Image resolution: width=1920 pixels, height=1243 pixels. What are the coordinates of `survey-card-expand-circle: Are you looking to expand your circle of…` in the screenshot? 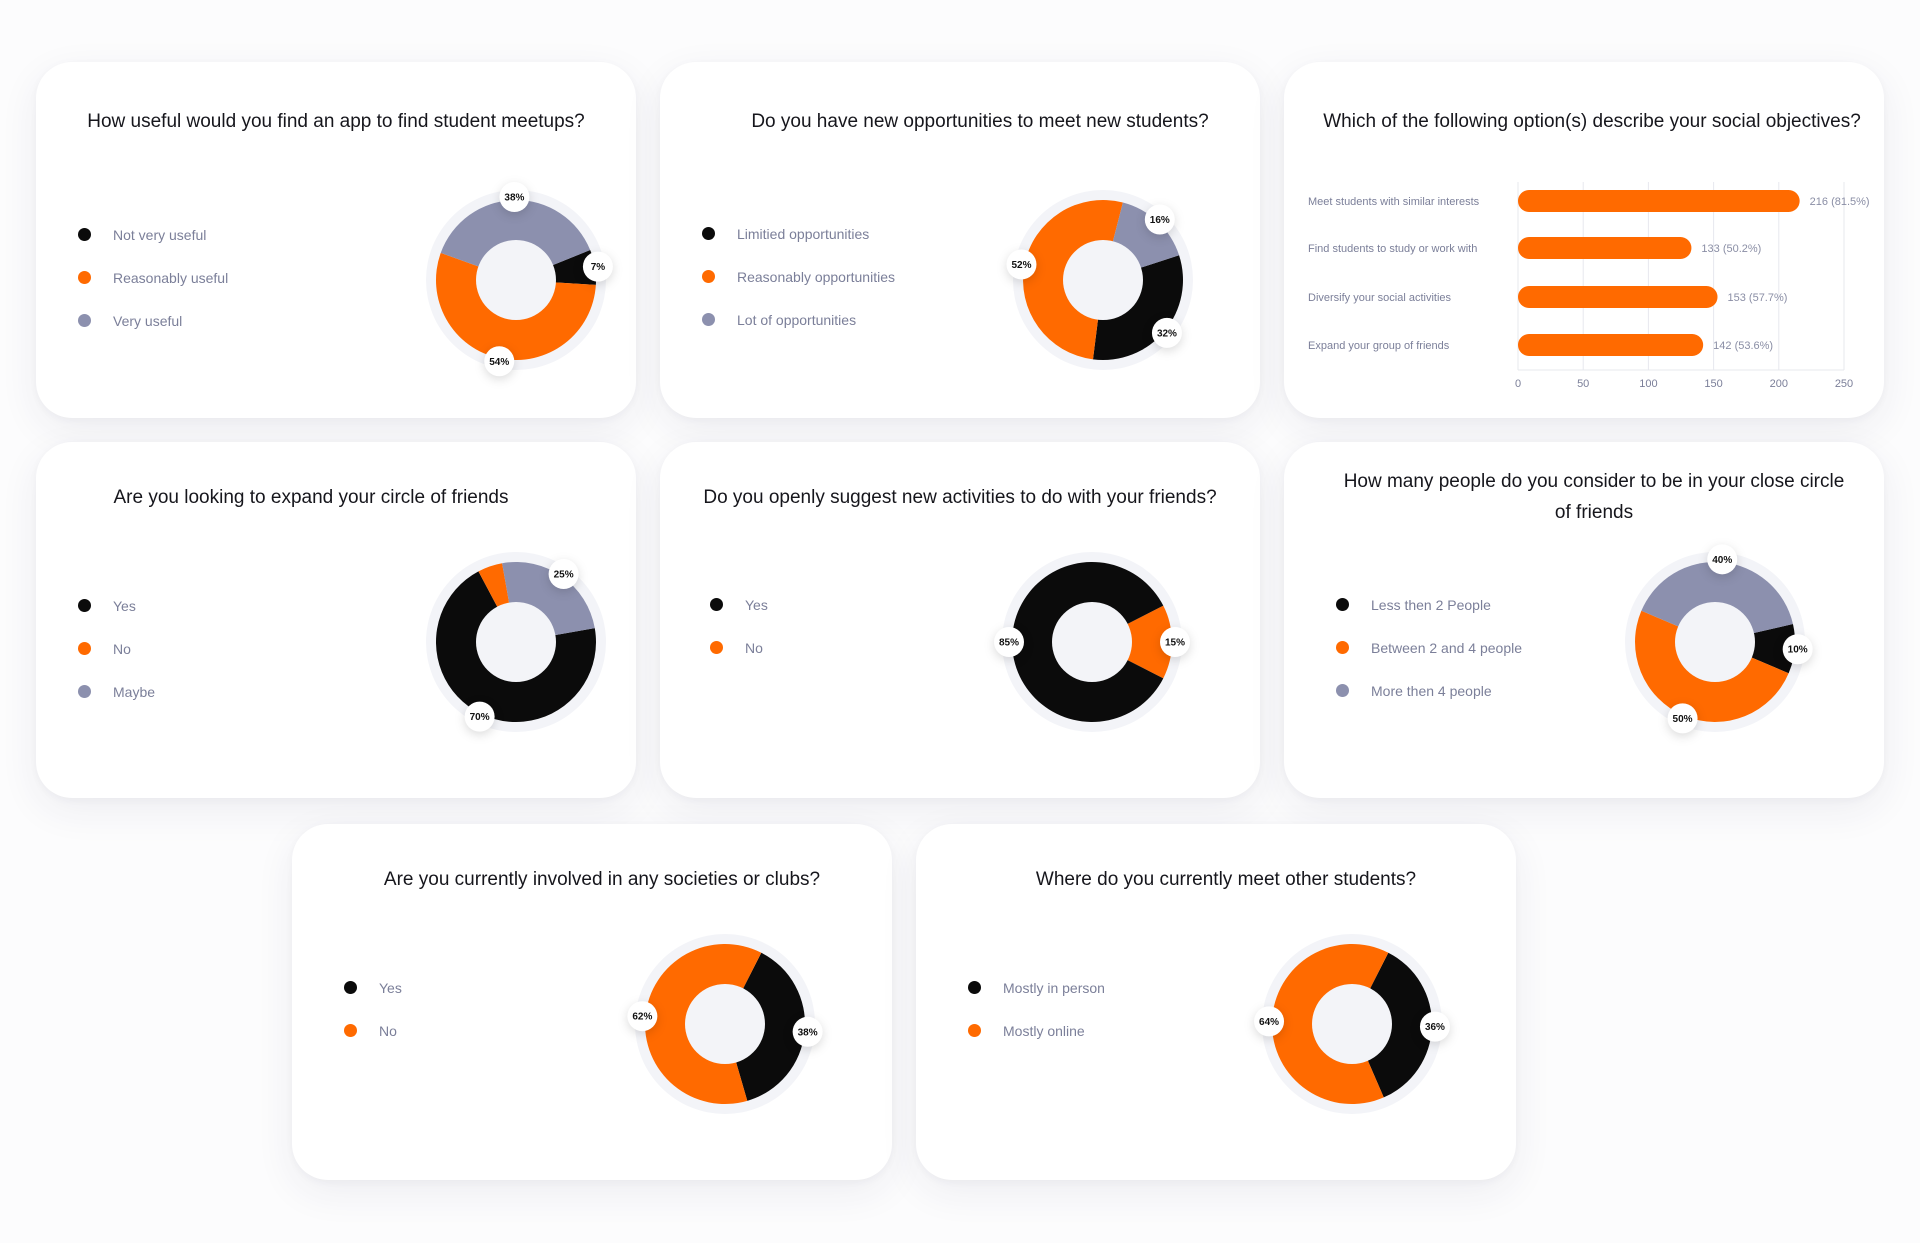 It's located at (336, 620).